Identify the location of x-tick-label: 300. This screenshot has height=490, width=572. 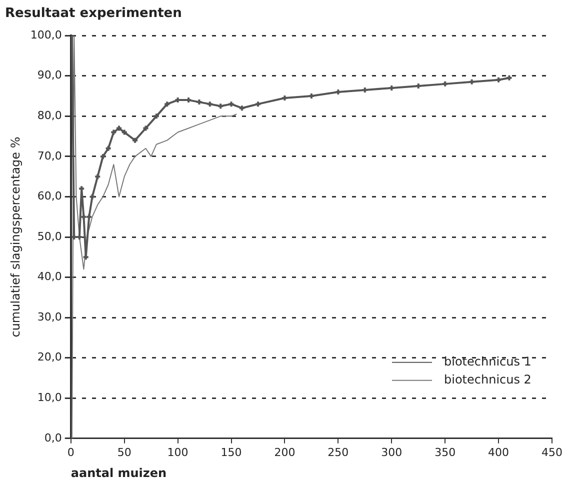
(391, 452).